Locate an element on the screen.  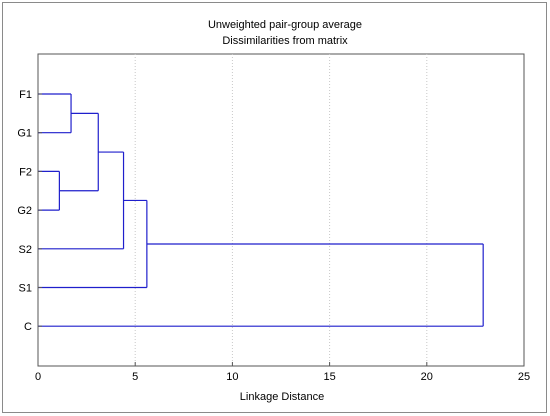
x-axis-label: Linkage Distance is located at coordinates (282, 397).